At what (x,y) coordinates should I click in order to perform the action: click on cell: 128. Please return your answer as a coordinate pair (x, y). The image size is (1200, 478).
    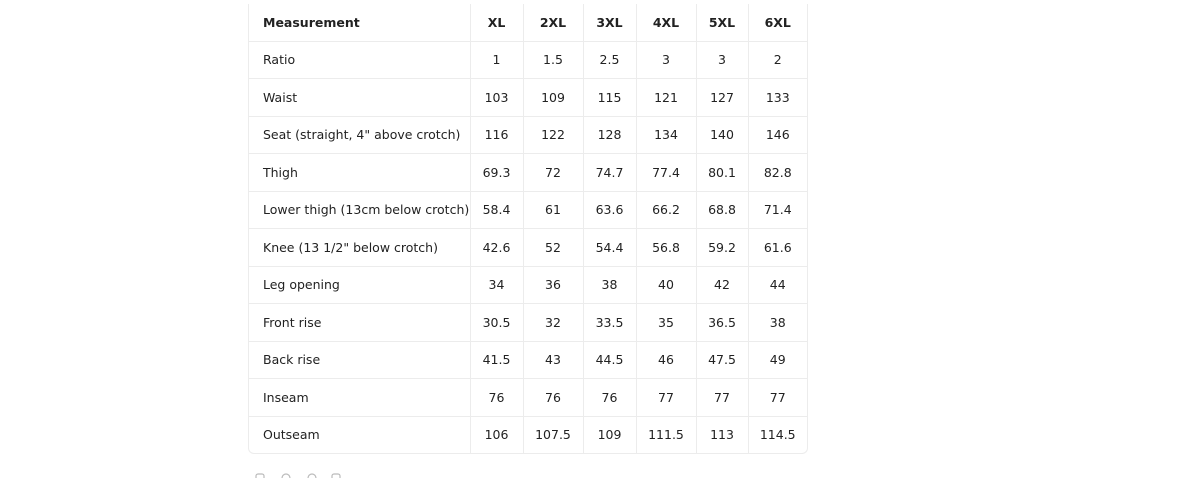
    Looking at the image, I should click on (609, 135).